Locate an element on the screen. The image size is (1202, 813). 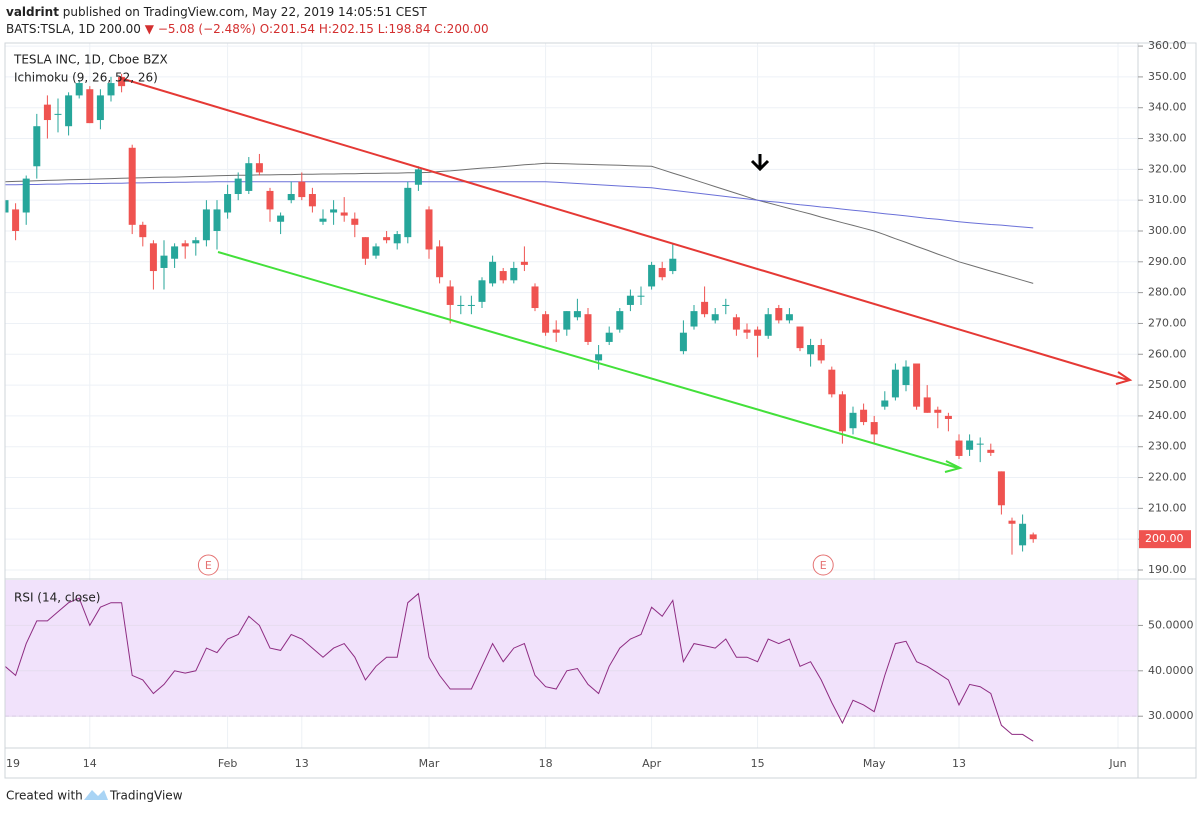
down-arrow is located at coordinates (760, 163).